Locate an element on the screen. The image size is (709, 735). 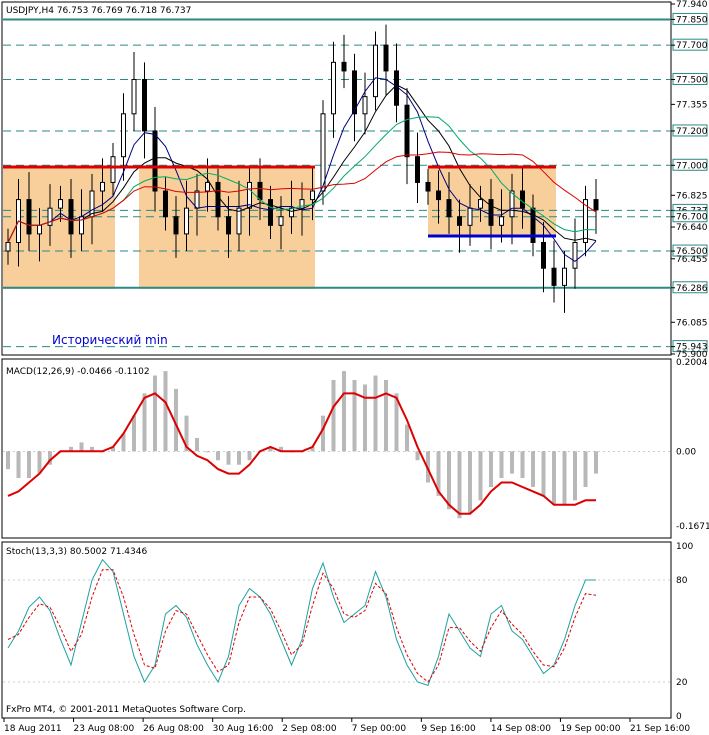
x-tick-label: 2 Sep 08:00 is located at coordinates (309, 729).